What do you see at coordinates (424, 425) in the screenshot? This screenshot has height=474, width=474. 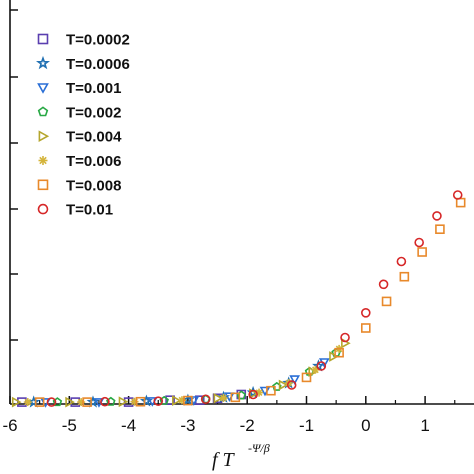 I see `x-tick-label: 1` at bounding box center [424, 425].